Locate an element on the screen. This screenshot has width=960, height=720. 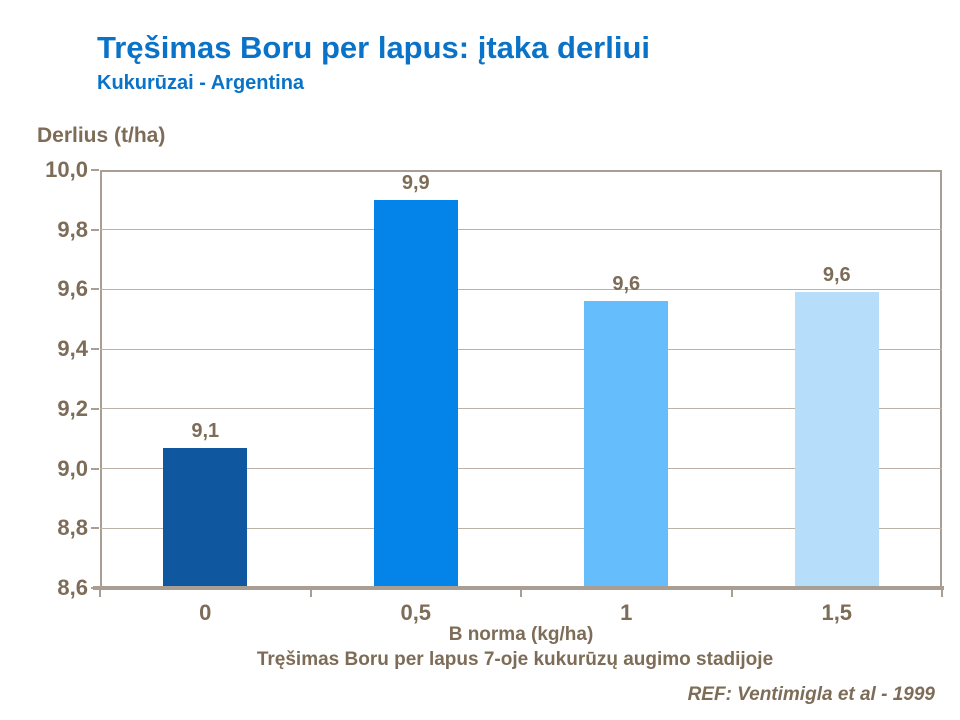
y-axis-title: Derlius (t/ha) is located at coordinates (101, 135).